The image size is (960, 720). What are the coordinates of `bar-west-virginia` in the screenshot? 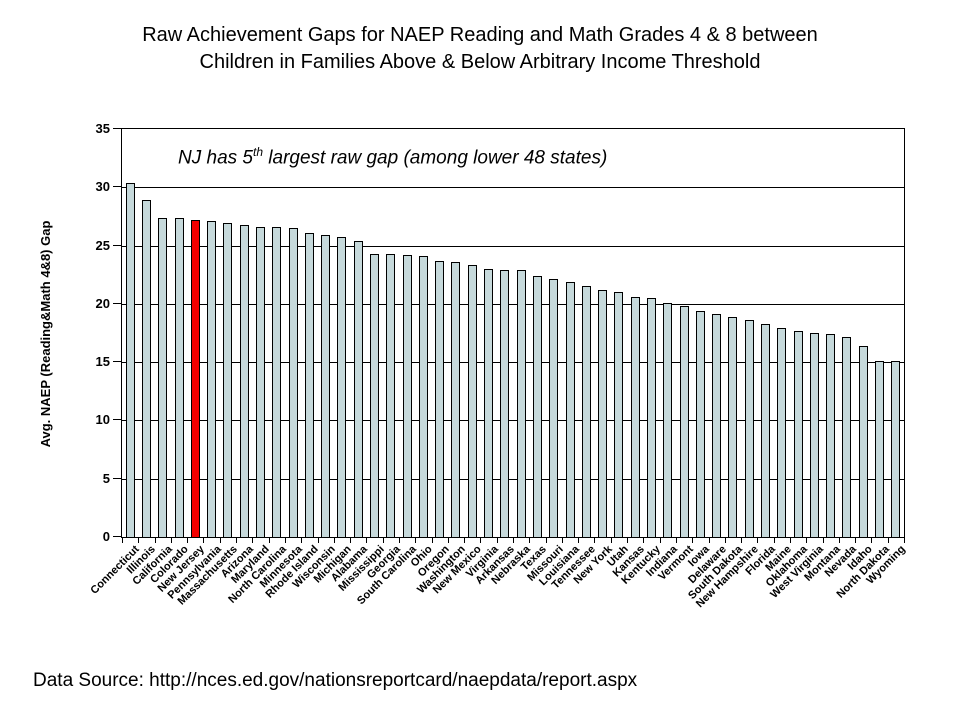 It's located at (814, 435).